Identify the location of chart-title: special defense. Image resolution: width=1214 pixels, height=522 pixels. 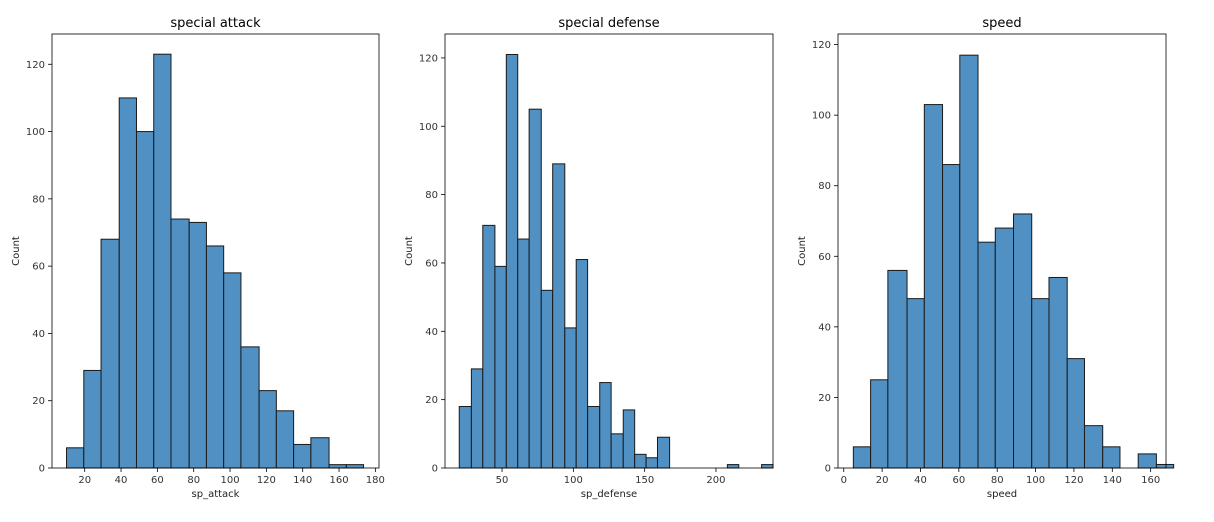
(608, 23).